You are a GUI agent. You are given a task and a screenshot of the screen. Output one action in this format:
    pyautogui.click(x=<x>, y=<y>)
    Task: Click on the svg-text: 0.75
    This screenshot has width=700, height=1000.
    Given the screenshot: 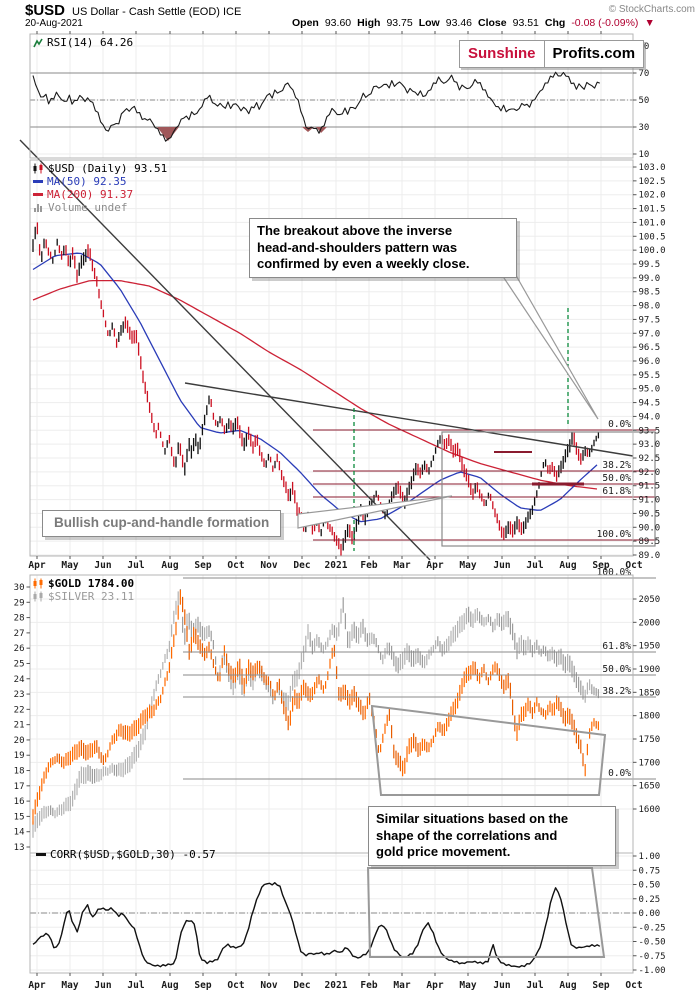 What is the action you would take?
    pyautogui.click(x=650, y=871)
    